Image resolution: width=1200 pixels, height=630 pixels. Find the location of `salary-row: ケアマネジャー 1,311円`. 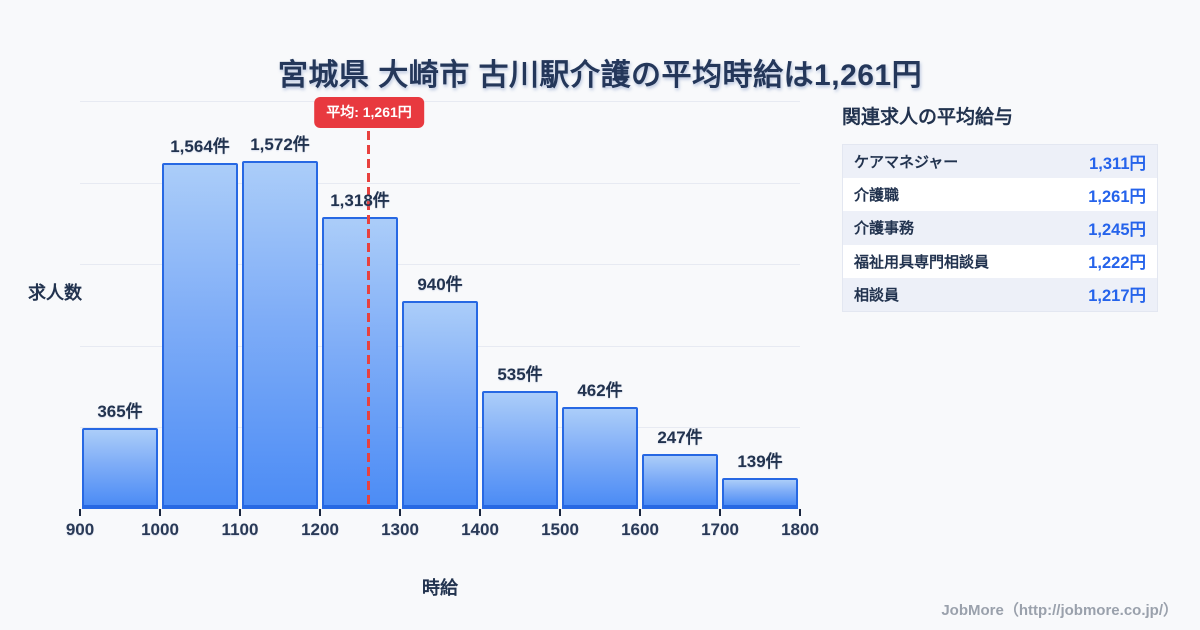

salary-row: ケアマネジャー 1,311円 is located at coordinates (1000, 162).